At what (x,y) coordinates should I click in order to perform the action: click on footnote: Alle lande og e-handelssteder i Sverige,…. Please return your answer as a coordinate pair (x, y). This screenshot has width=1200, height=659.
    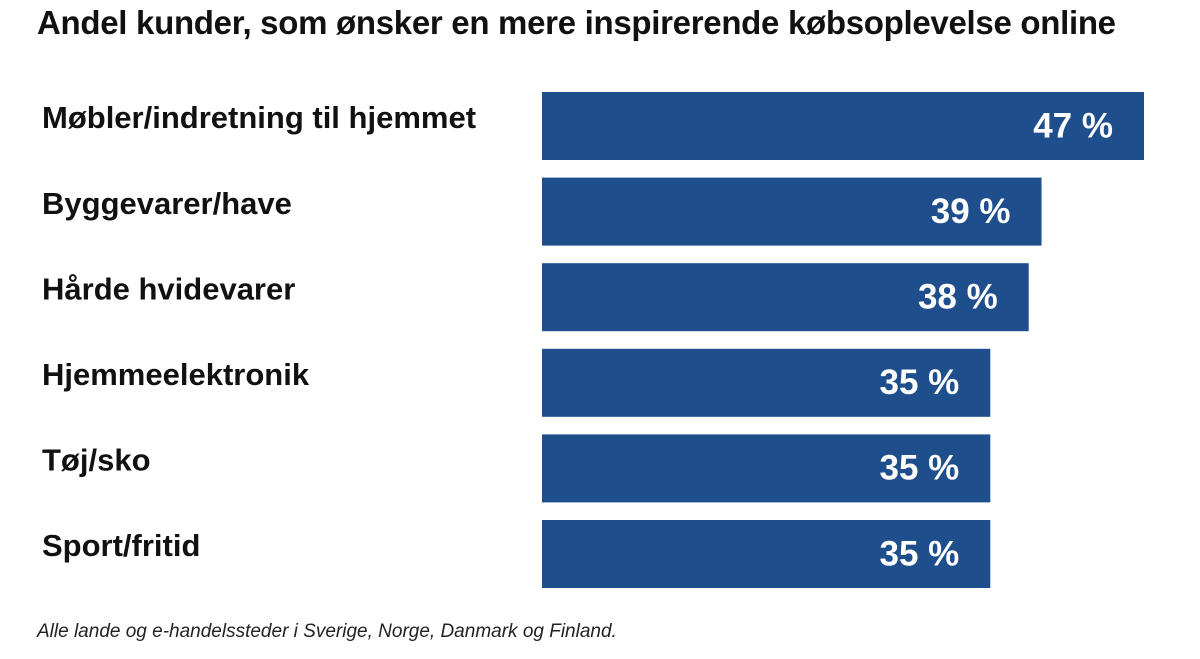
    Looking at the image, I should click on (327, 631).